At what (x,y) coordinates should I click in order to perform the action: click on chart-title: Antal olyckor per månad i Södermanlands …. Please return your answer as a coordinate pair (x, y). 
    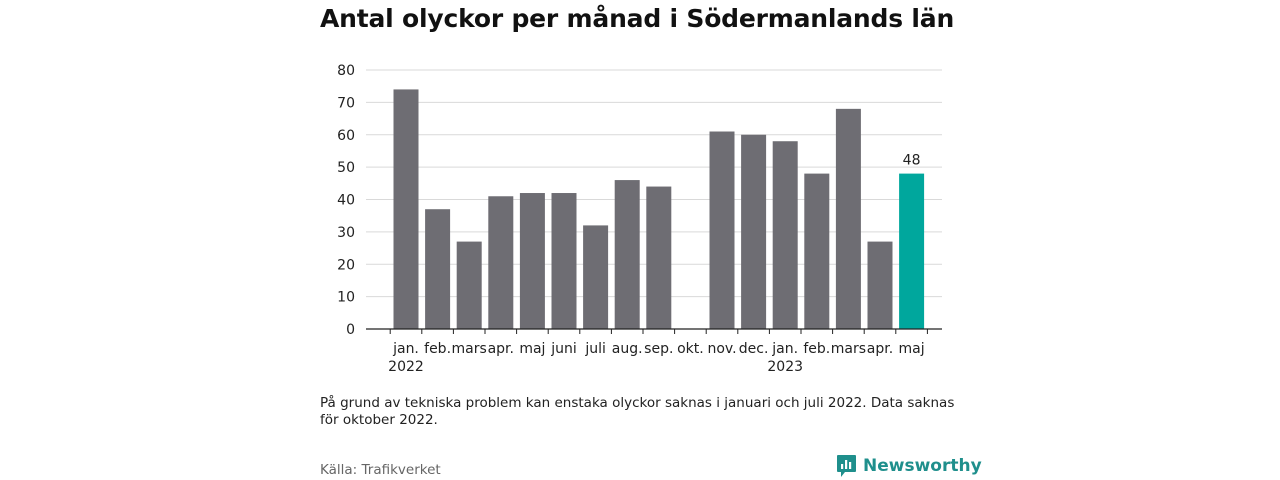
    Looking at the image, I should click on (637, 18).